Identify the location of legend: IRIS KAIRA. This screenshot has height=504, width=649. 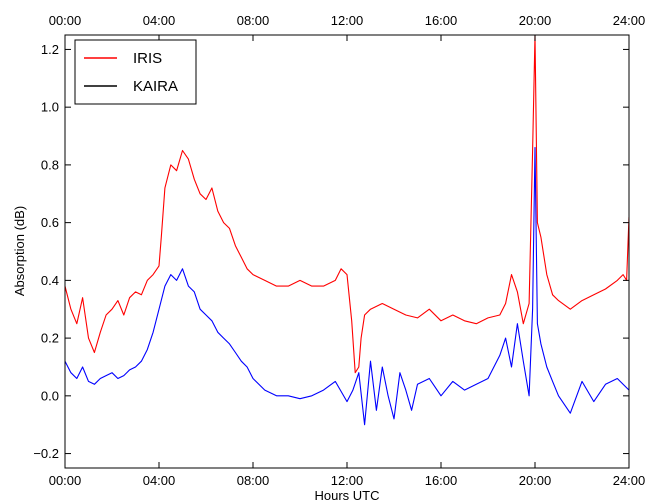
(135, 72).